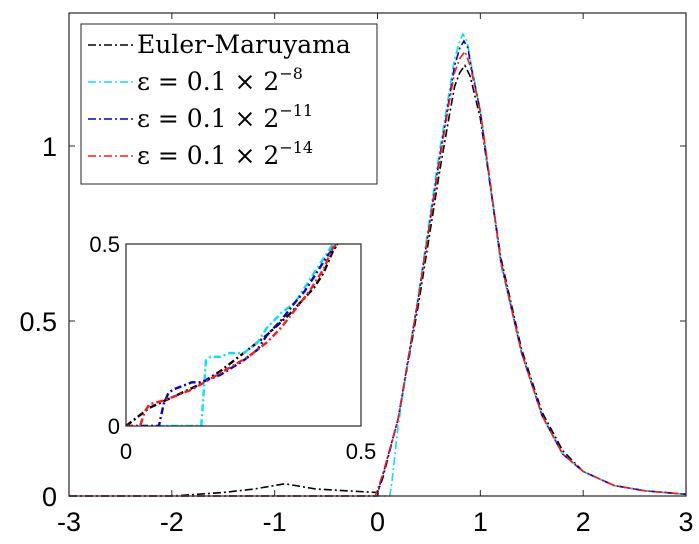 The height and width of the screenshot is (544, 699). I want to click on legend-label-0: Euler-Maruyama, so click(244, 44).